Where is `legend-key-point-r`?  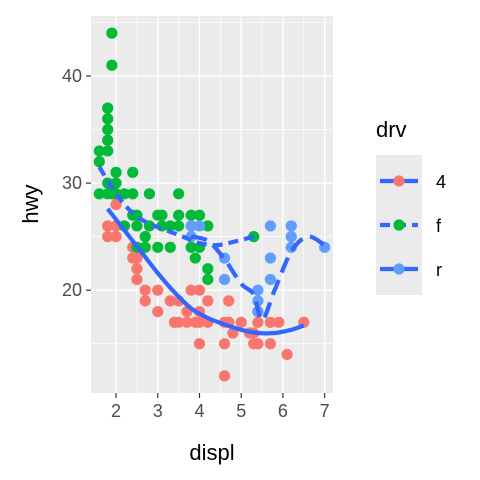
legend-key-point-r is located at coordinates (399, 269).